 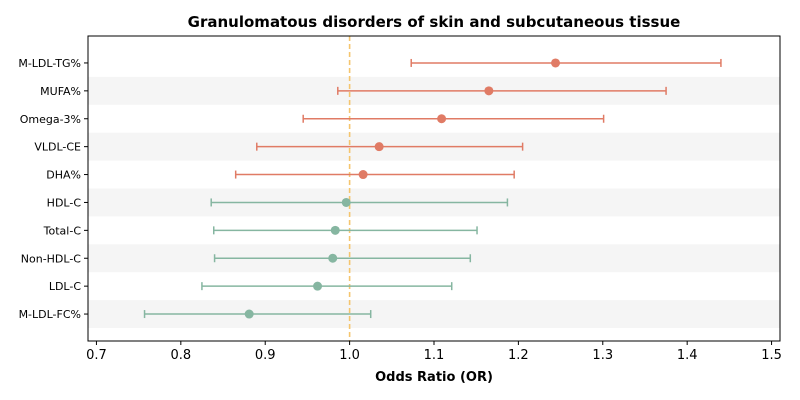 I want to click on x-tick-label: 1.1, so click(x=434, y=355).